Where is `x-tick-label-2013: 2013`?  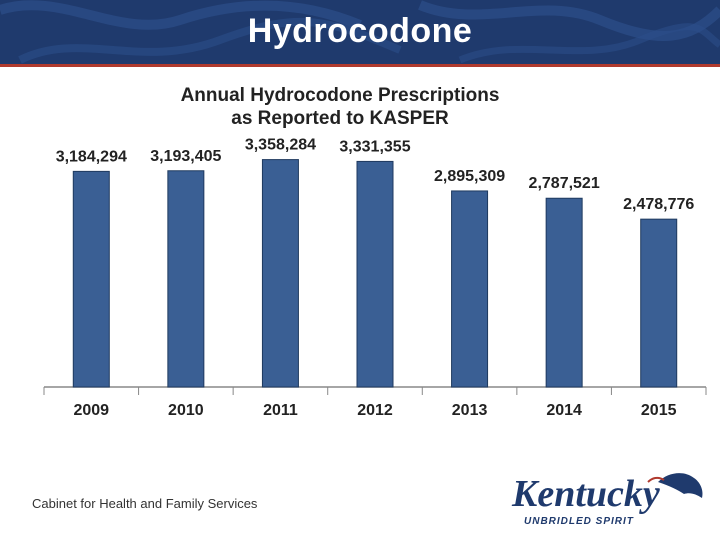
x-tick-label-2013: 2013 is located at coordinates (470, 410).